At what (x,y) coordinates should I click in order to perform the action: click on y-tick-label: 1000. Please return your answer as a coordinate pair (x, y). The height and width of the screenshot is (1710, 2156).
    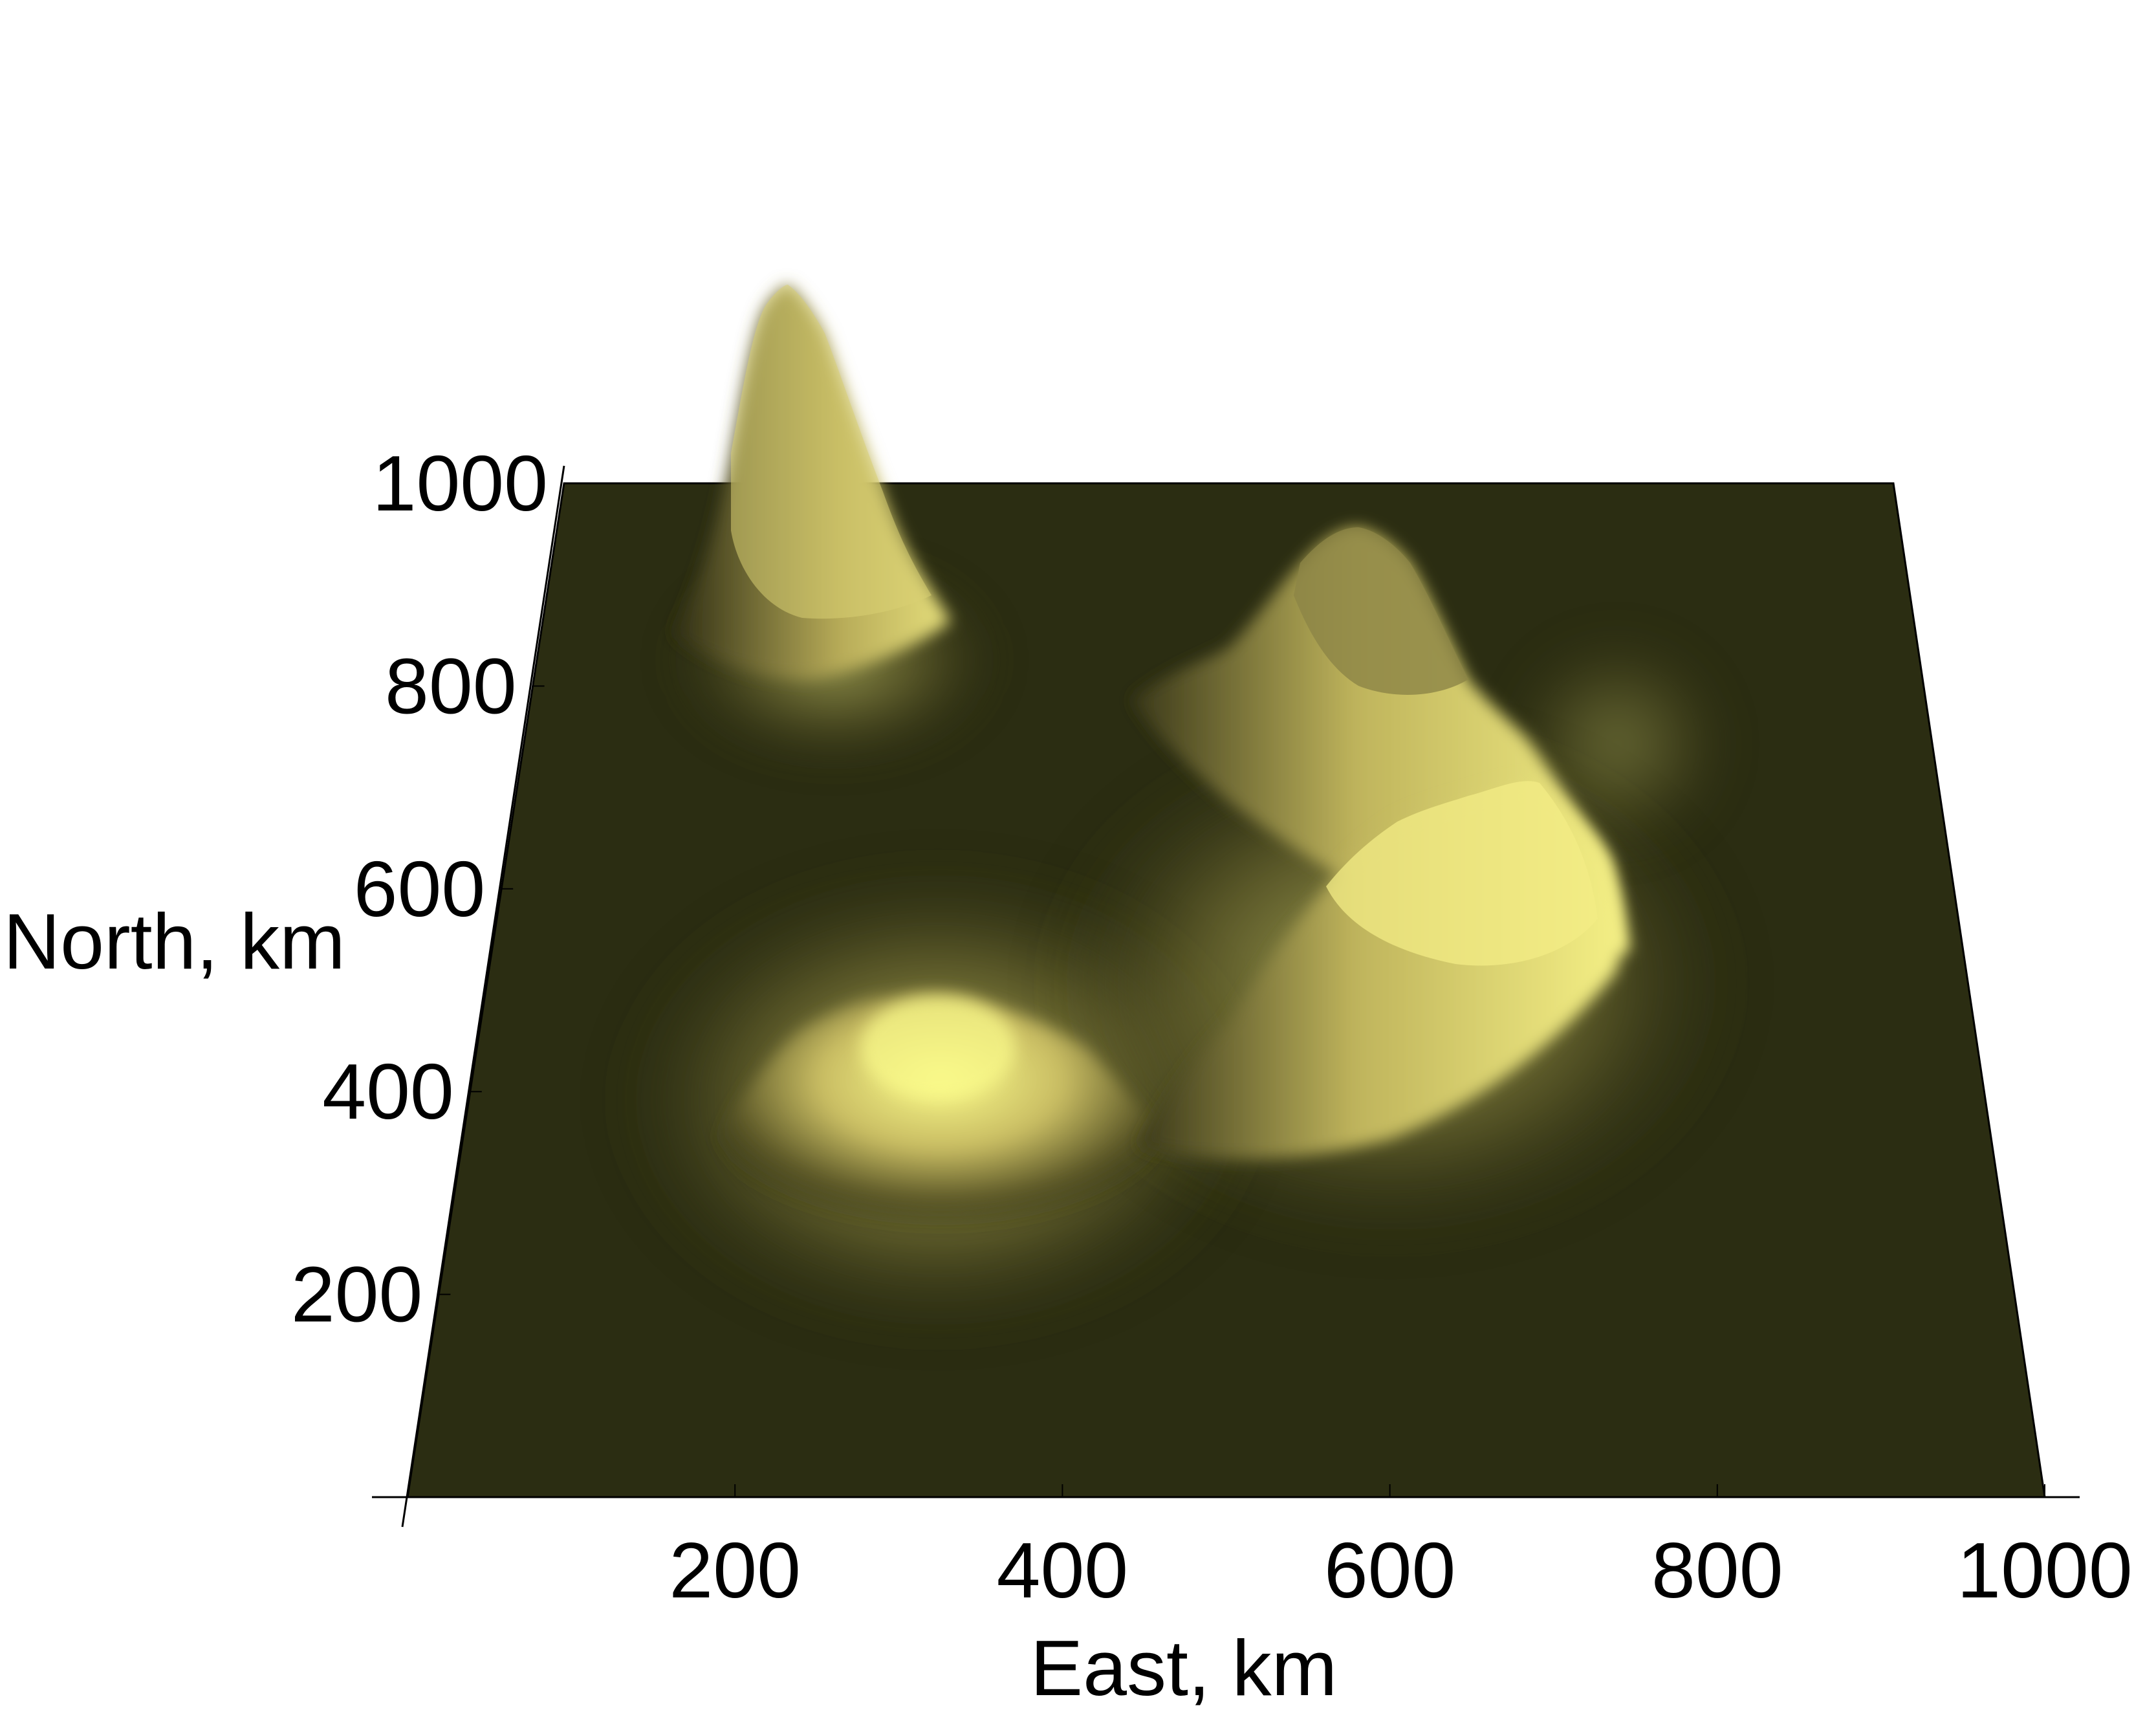
    Looking at the image, I should click on (460, 483).